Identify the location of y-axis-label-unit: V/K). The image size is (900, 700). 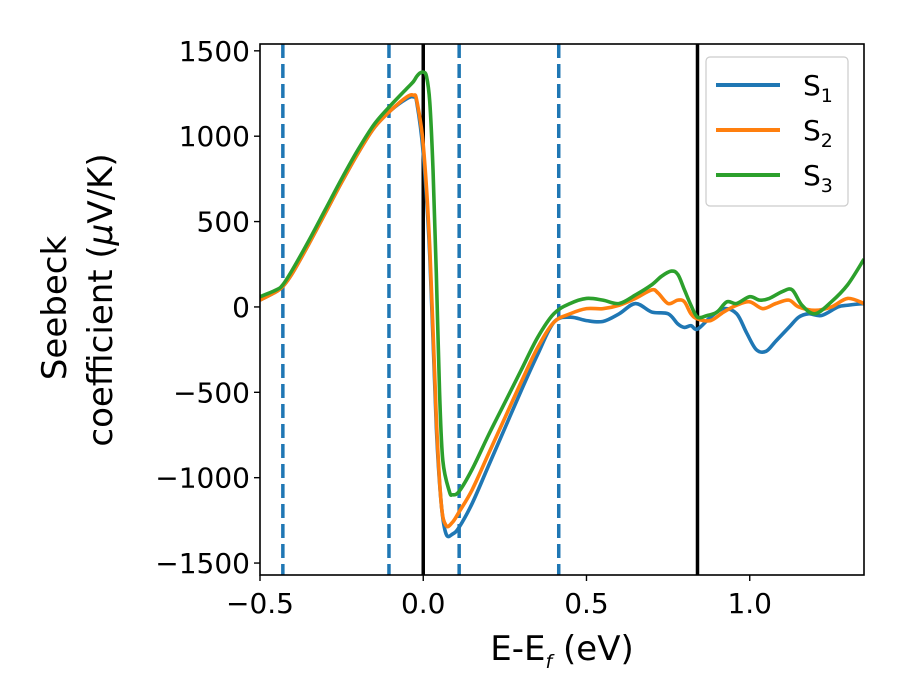
(101, 188).